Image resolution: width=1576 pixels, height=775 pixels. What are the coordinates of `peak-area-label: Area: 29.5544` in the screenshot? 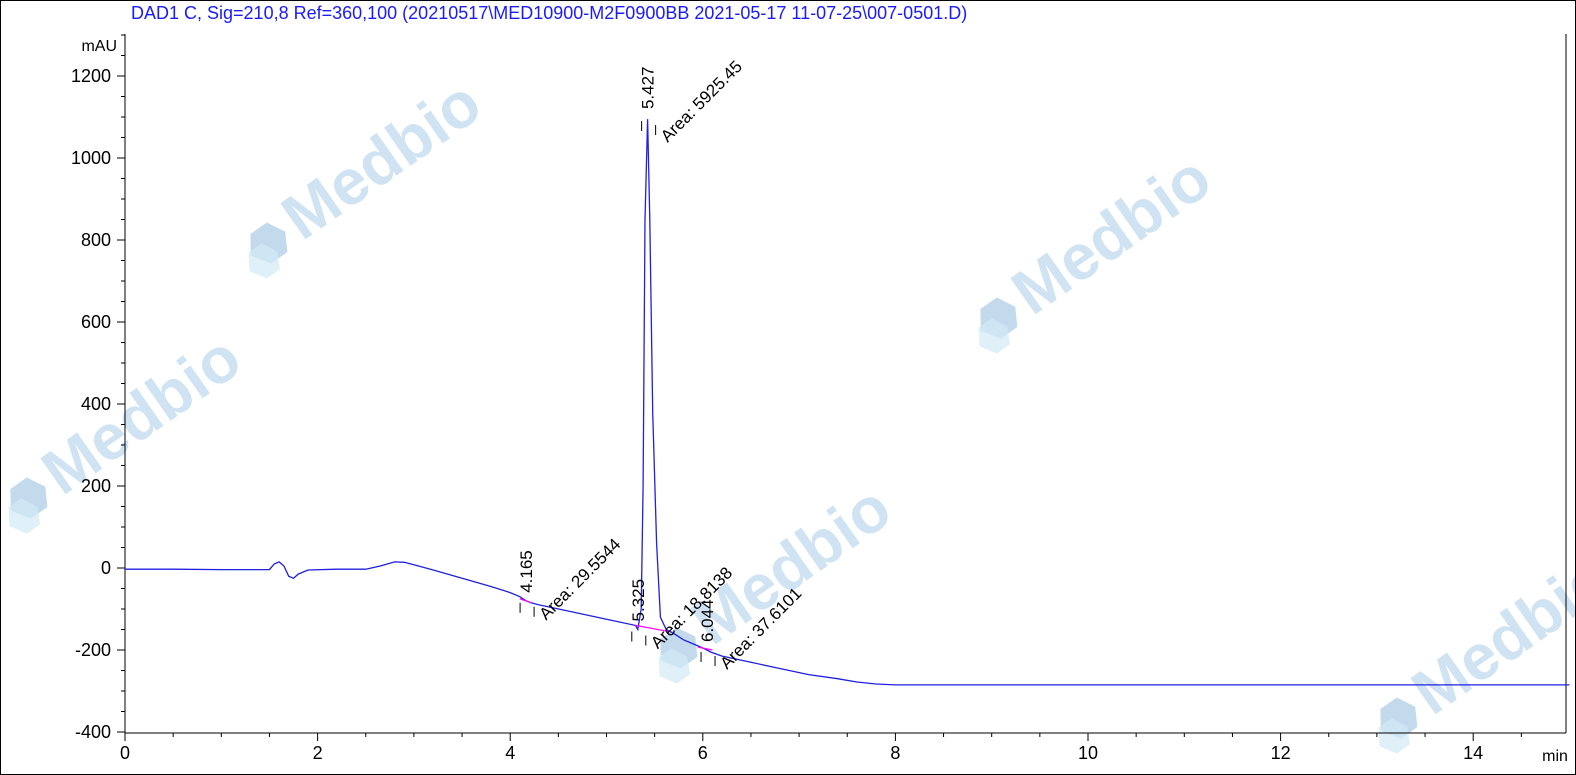 It's located at (579, 579).